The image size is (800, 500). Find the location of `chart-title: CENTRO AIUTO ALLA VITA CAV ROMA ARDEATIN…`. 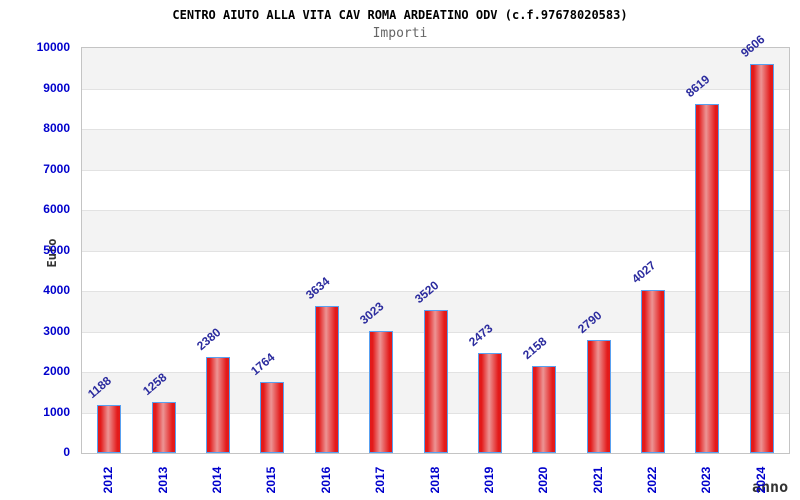

chart-title: CENTRO AIUTO ALLA VITA CAV ROMA ARDEATIN… is located at coordinates (400, 15).